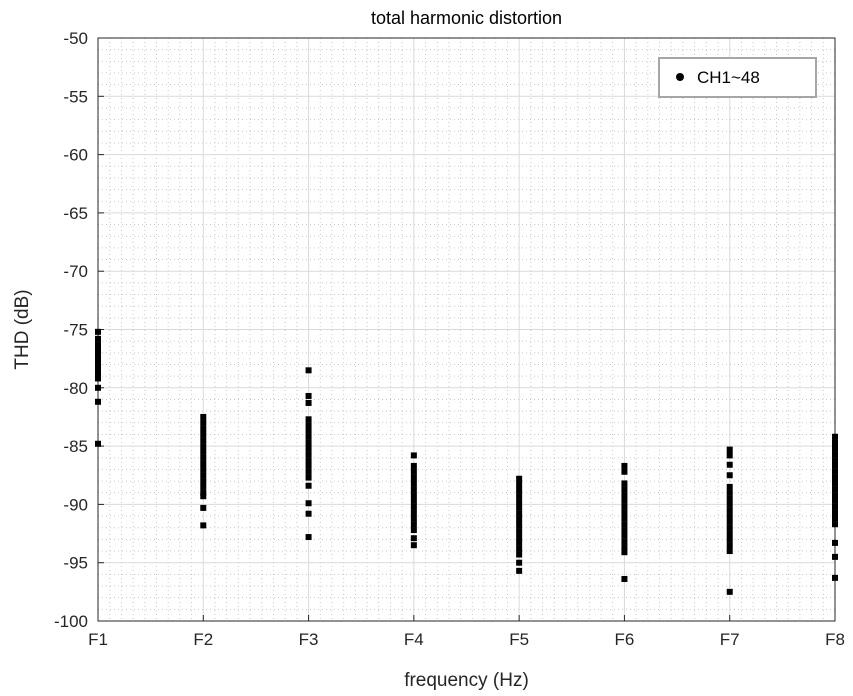 This screenshot has height=696, width=853. Describe the element at coordinates (98, 639) in the screenshot. I see `x-tick-label: F1` at that location.